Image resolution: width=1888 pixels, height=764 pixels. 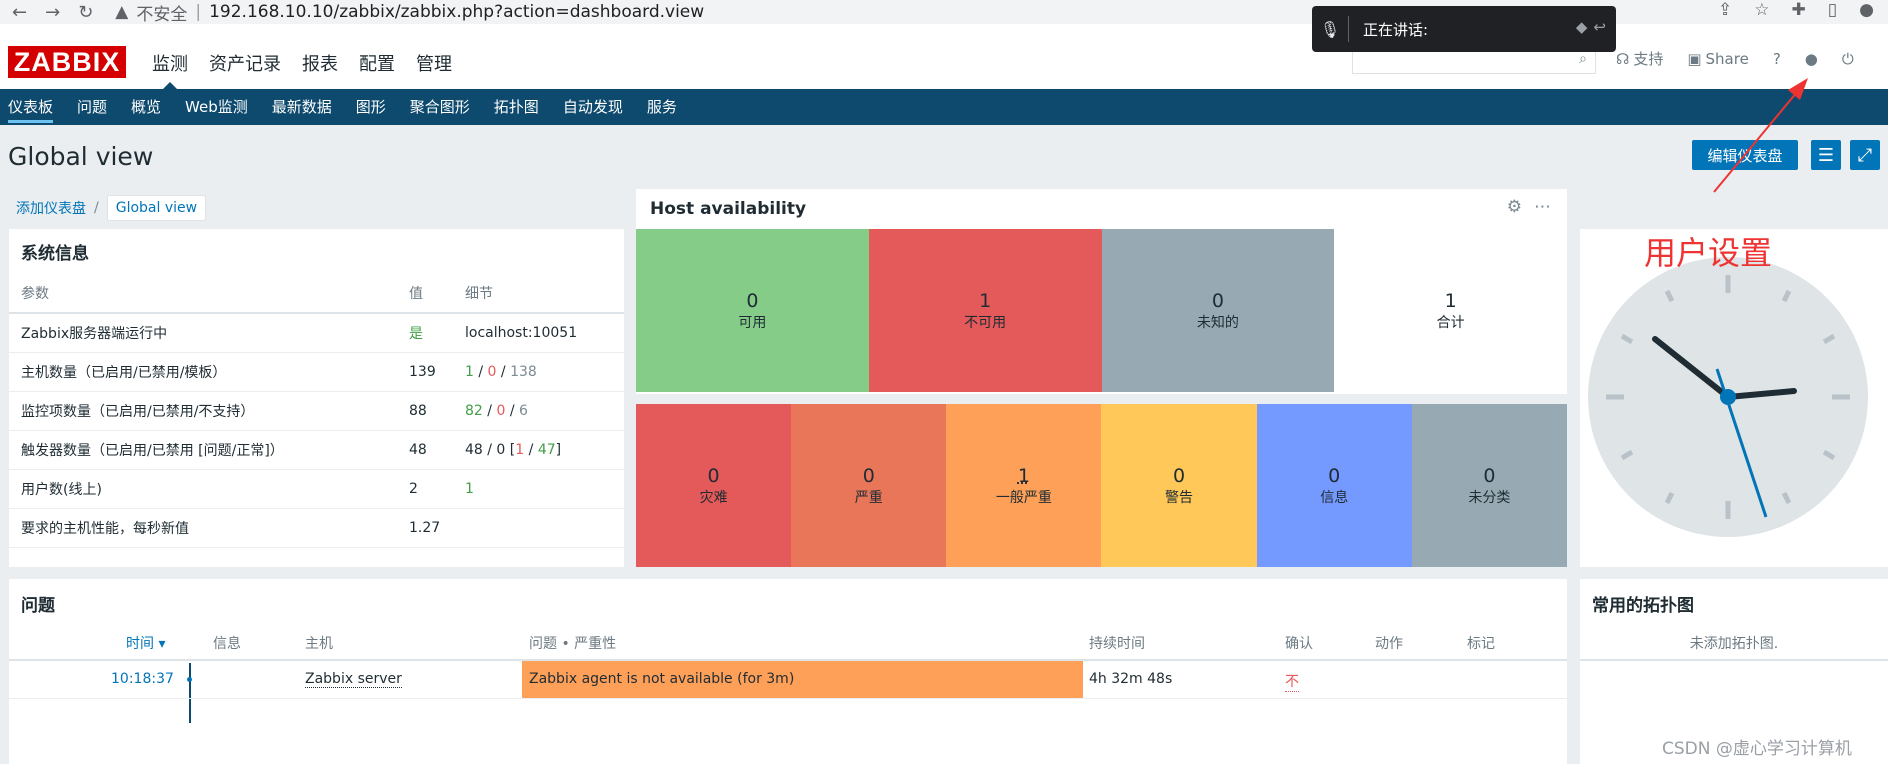 I want to click on availability-total: 1 合计, so click(x=1450, y=310).